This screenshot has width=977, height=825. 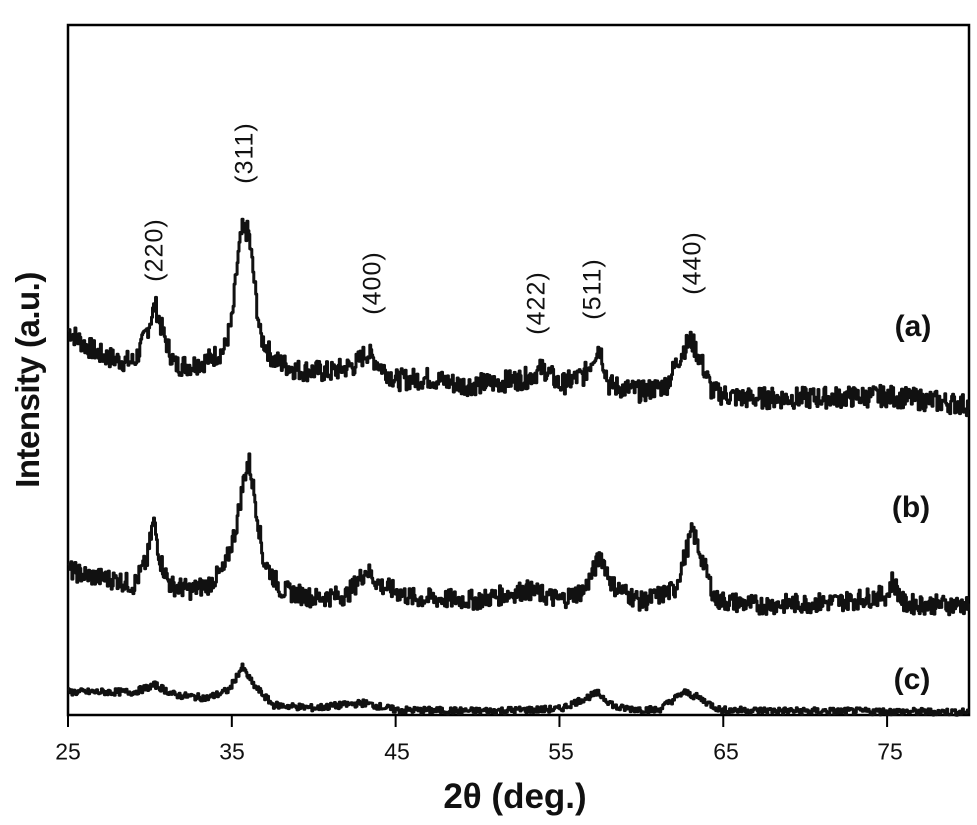 What do you see at coordinates (515, 796) in the screenshot?
I see `x-axis-label: 2θ (deg.)` at bounding box center [515, 796].